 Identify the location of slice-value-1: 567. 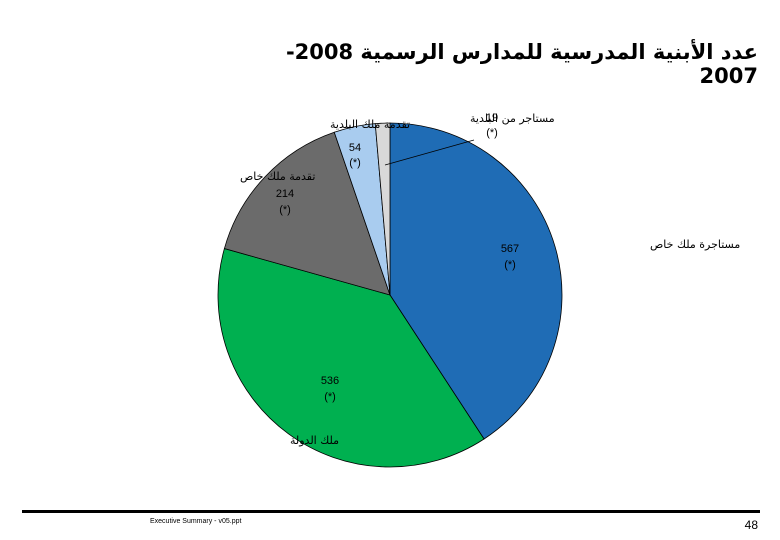
(510, 249).